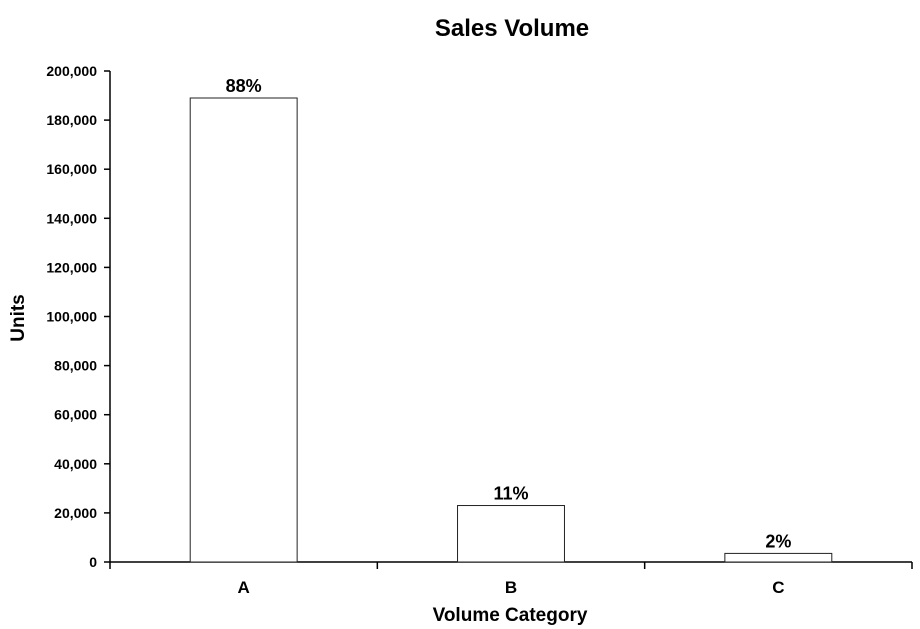 The image size is (920, 629). Describe the element at coordinates (778, 557) in the screenshot. I see `bar-c` at that location.